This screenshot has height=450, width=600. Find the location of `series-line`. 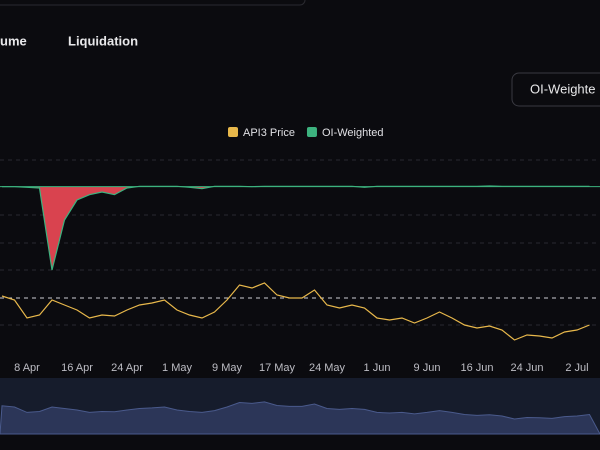

series-line is located at coordinates (295, 311).